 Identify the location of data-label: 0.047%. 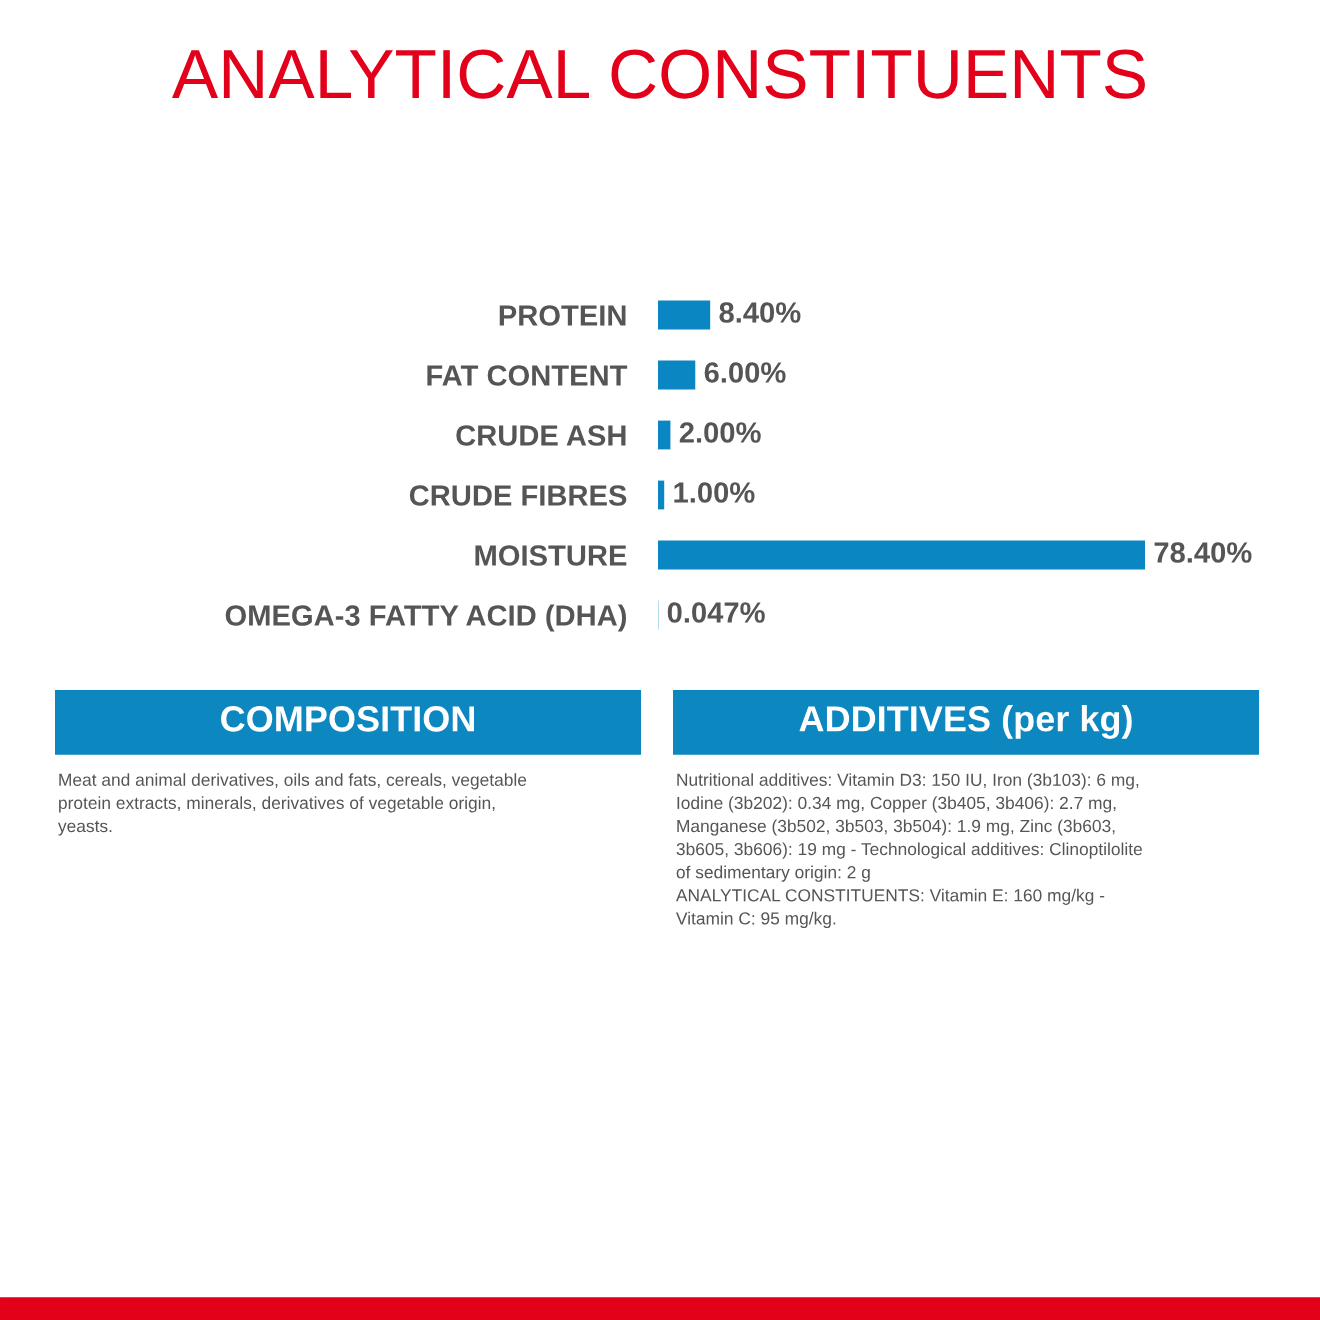
(716, 612).